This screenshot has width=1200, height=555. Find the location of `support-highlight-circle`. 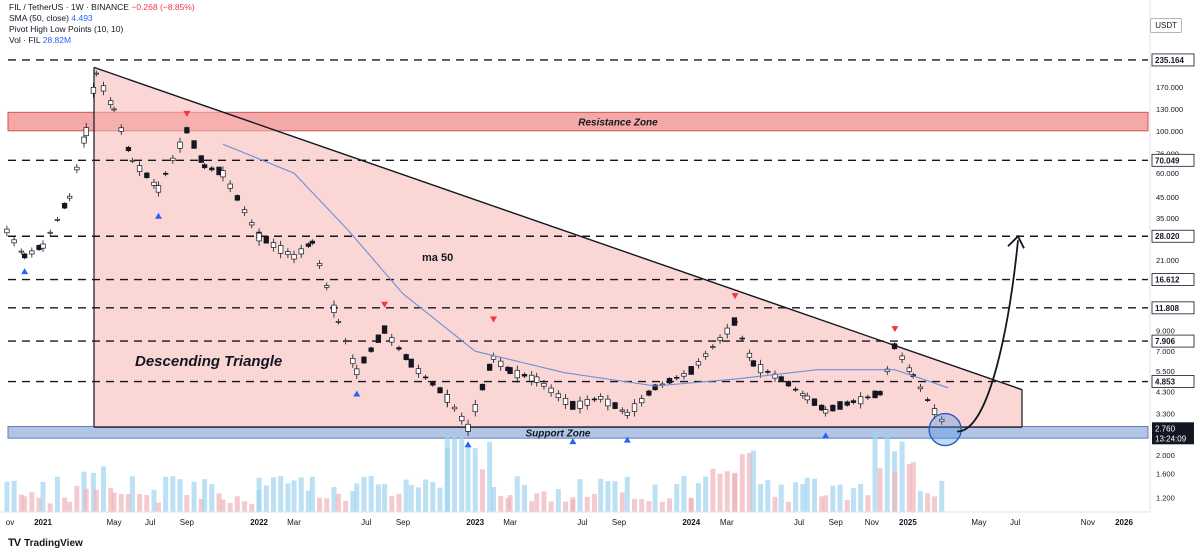

support-highlight-circle is located at coordinates (945, 429).